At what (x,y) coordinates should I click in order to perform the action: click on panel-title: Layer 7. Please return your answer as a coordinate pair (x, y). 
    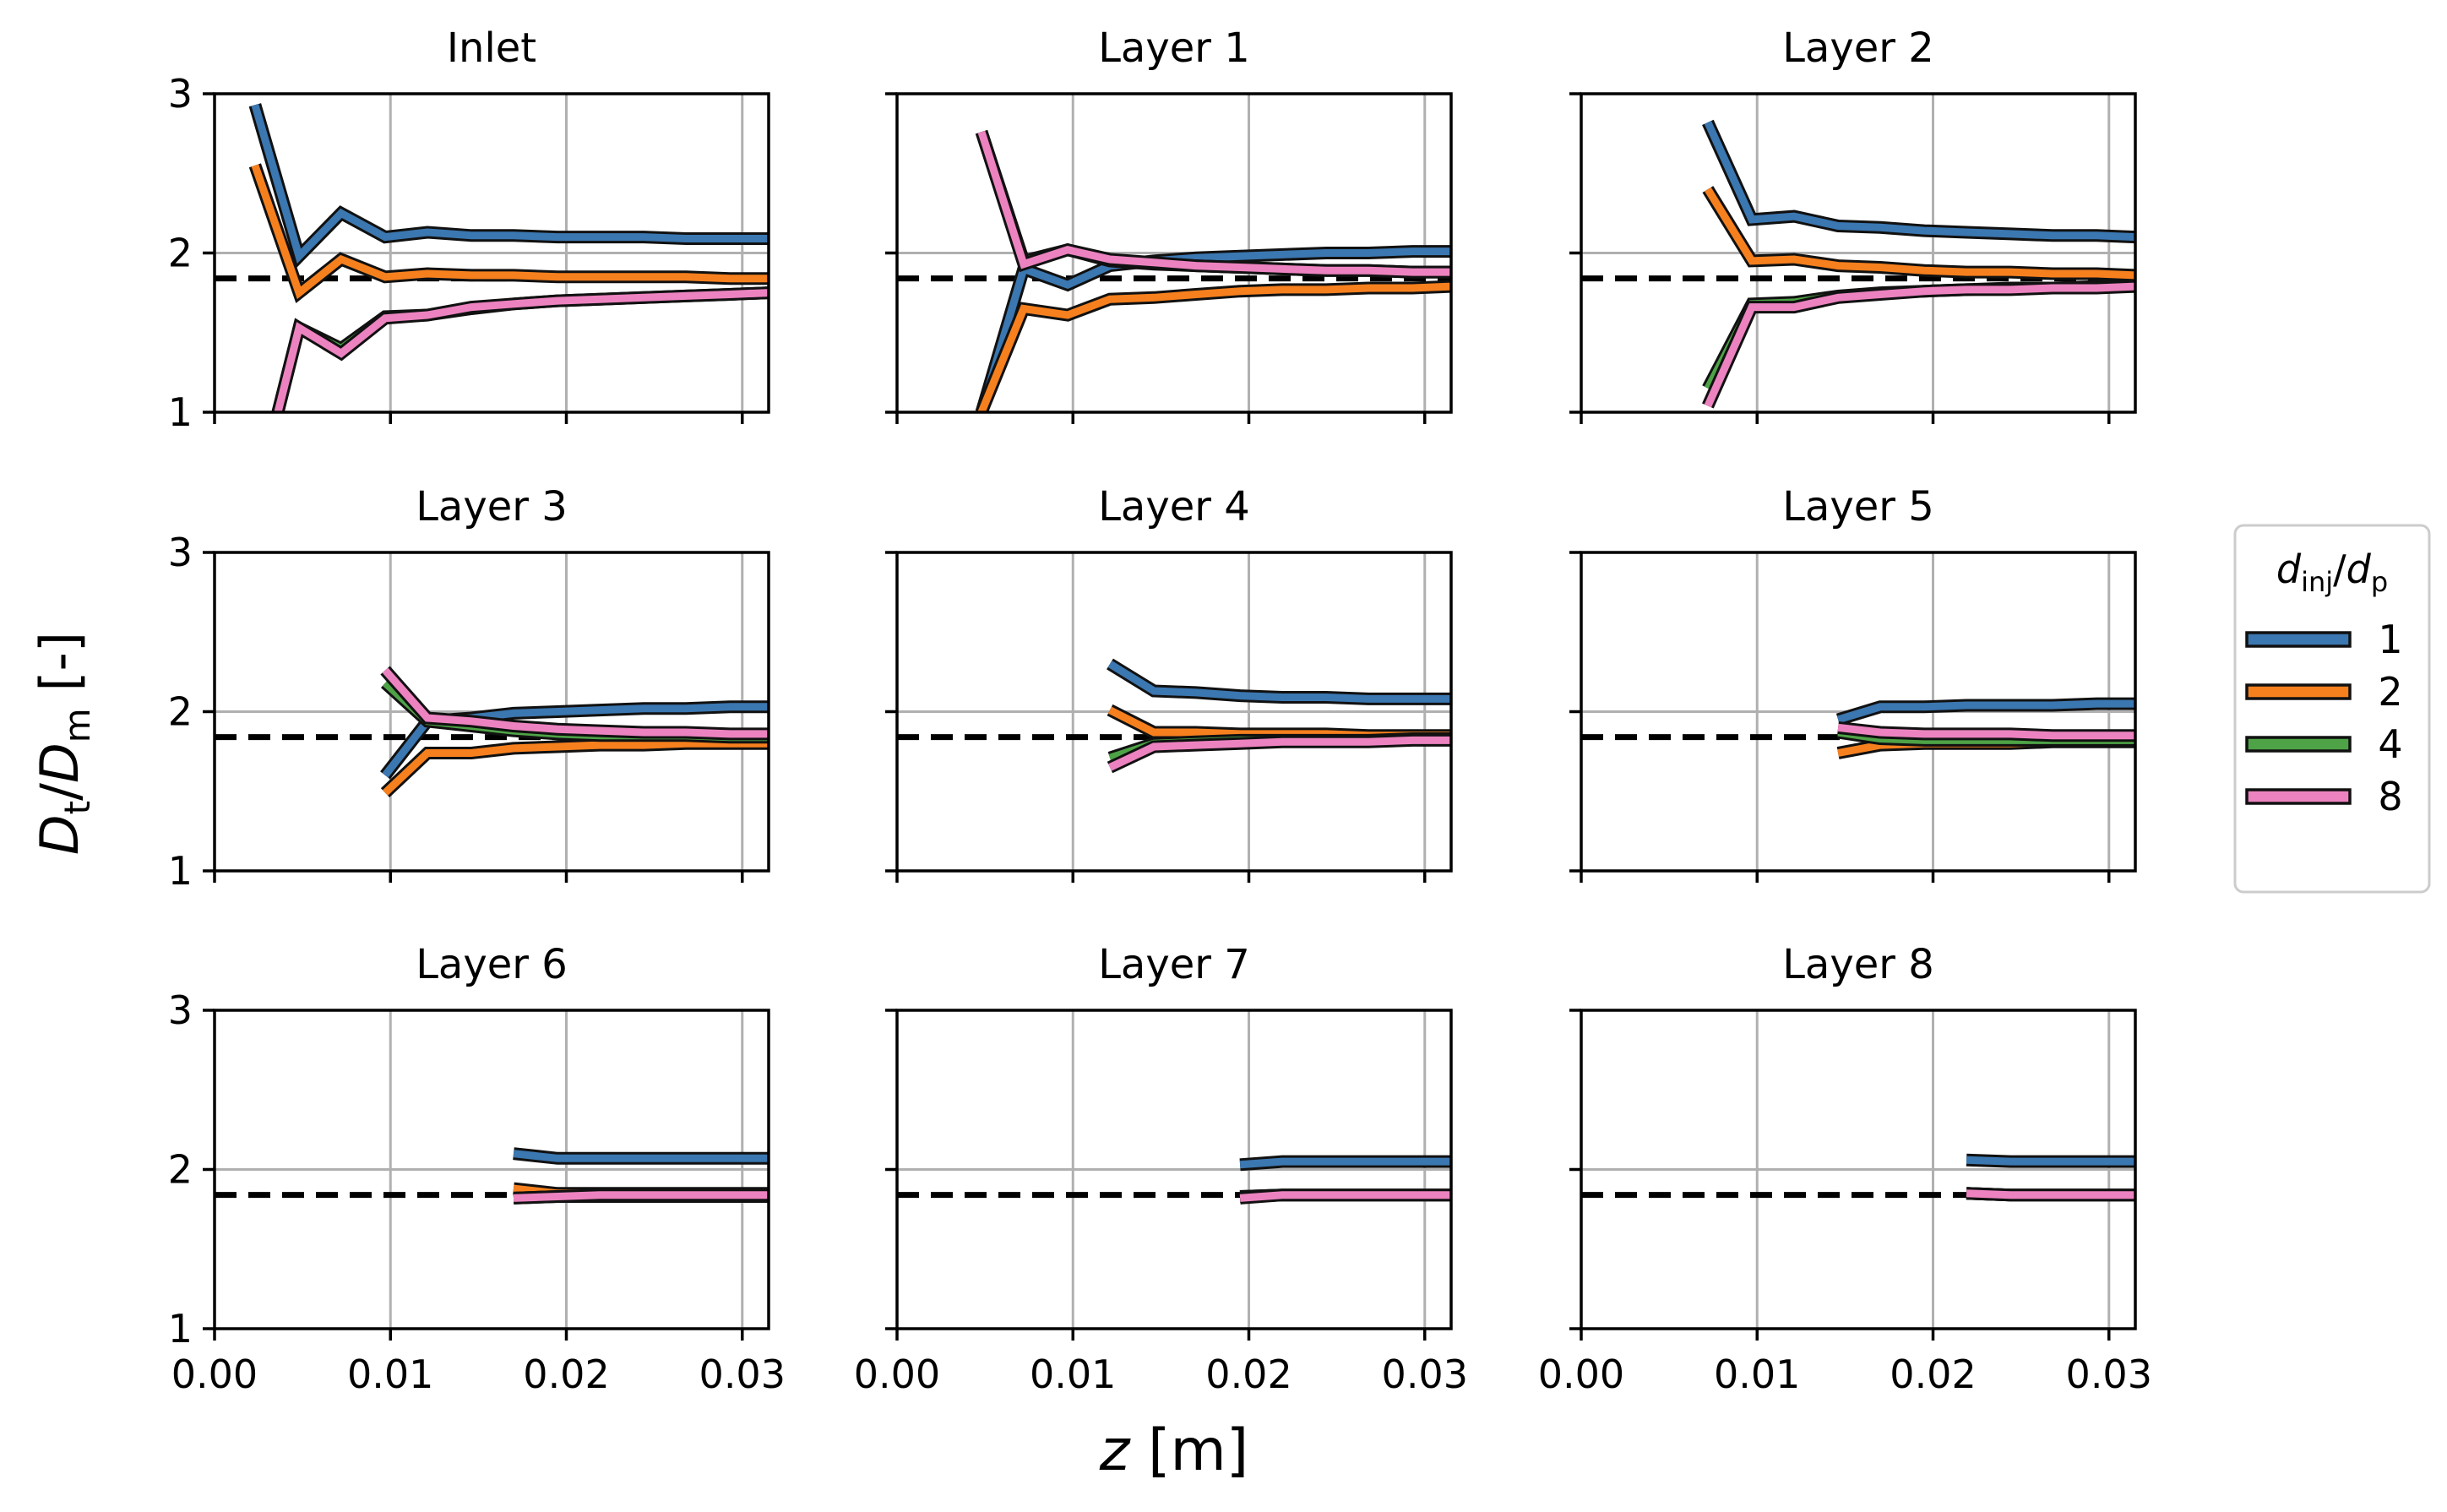
    Looking at the image, I should click on (1174, 965).